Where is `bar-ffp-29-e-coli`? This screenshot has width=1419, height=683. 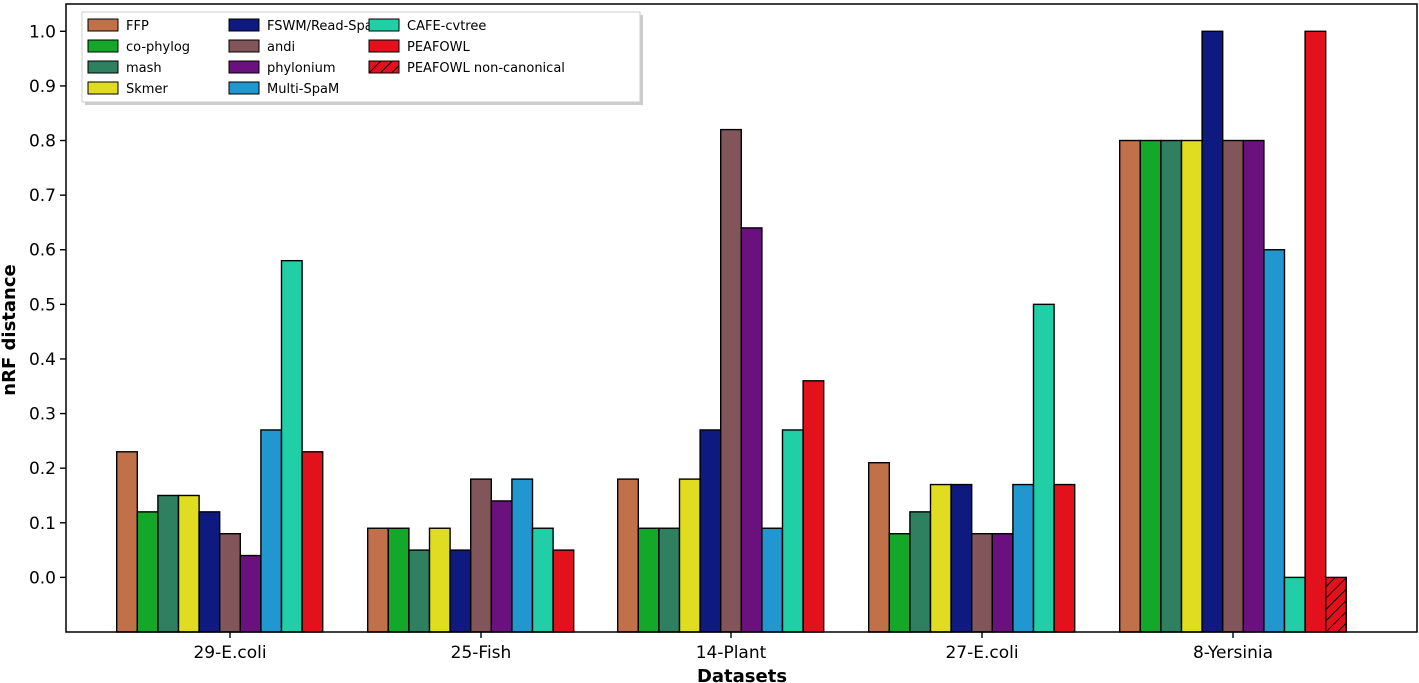 bar-ffp-29-e-coli is located at coordinates (126, 542).